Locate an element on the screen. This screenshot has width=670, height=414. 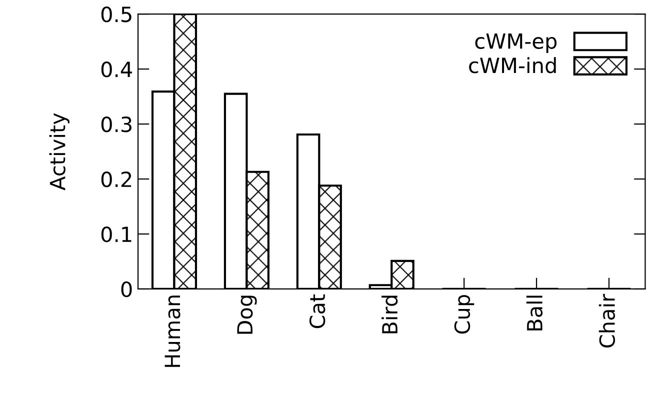
x-tick-label: Ball is located at coordinates (534, 313).